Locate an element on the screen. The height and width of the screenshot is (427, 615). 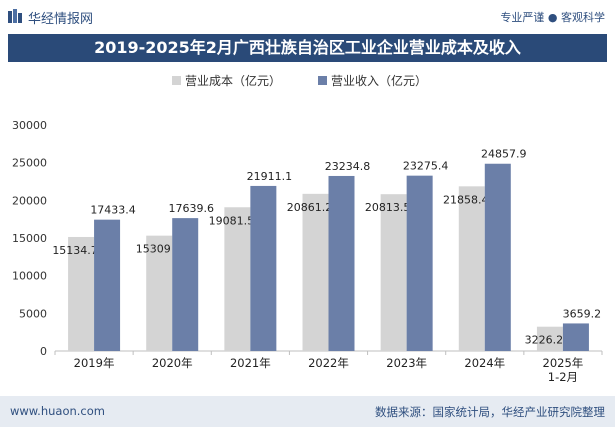
y-tick-label: 0 is located at coordinates (43, 351).